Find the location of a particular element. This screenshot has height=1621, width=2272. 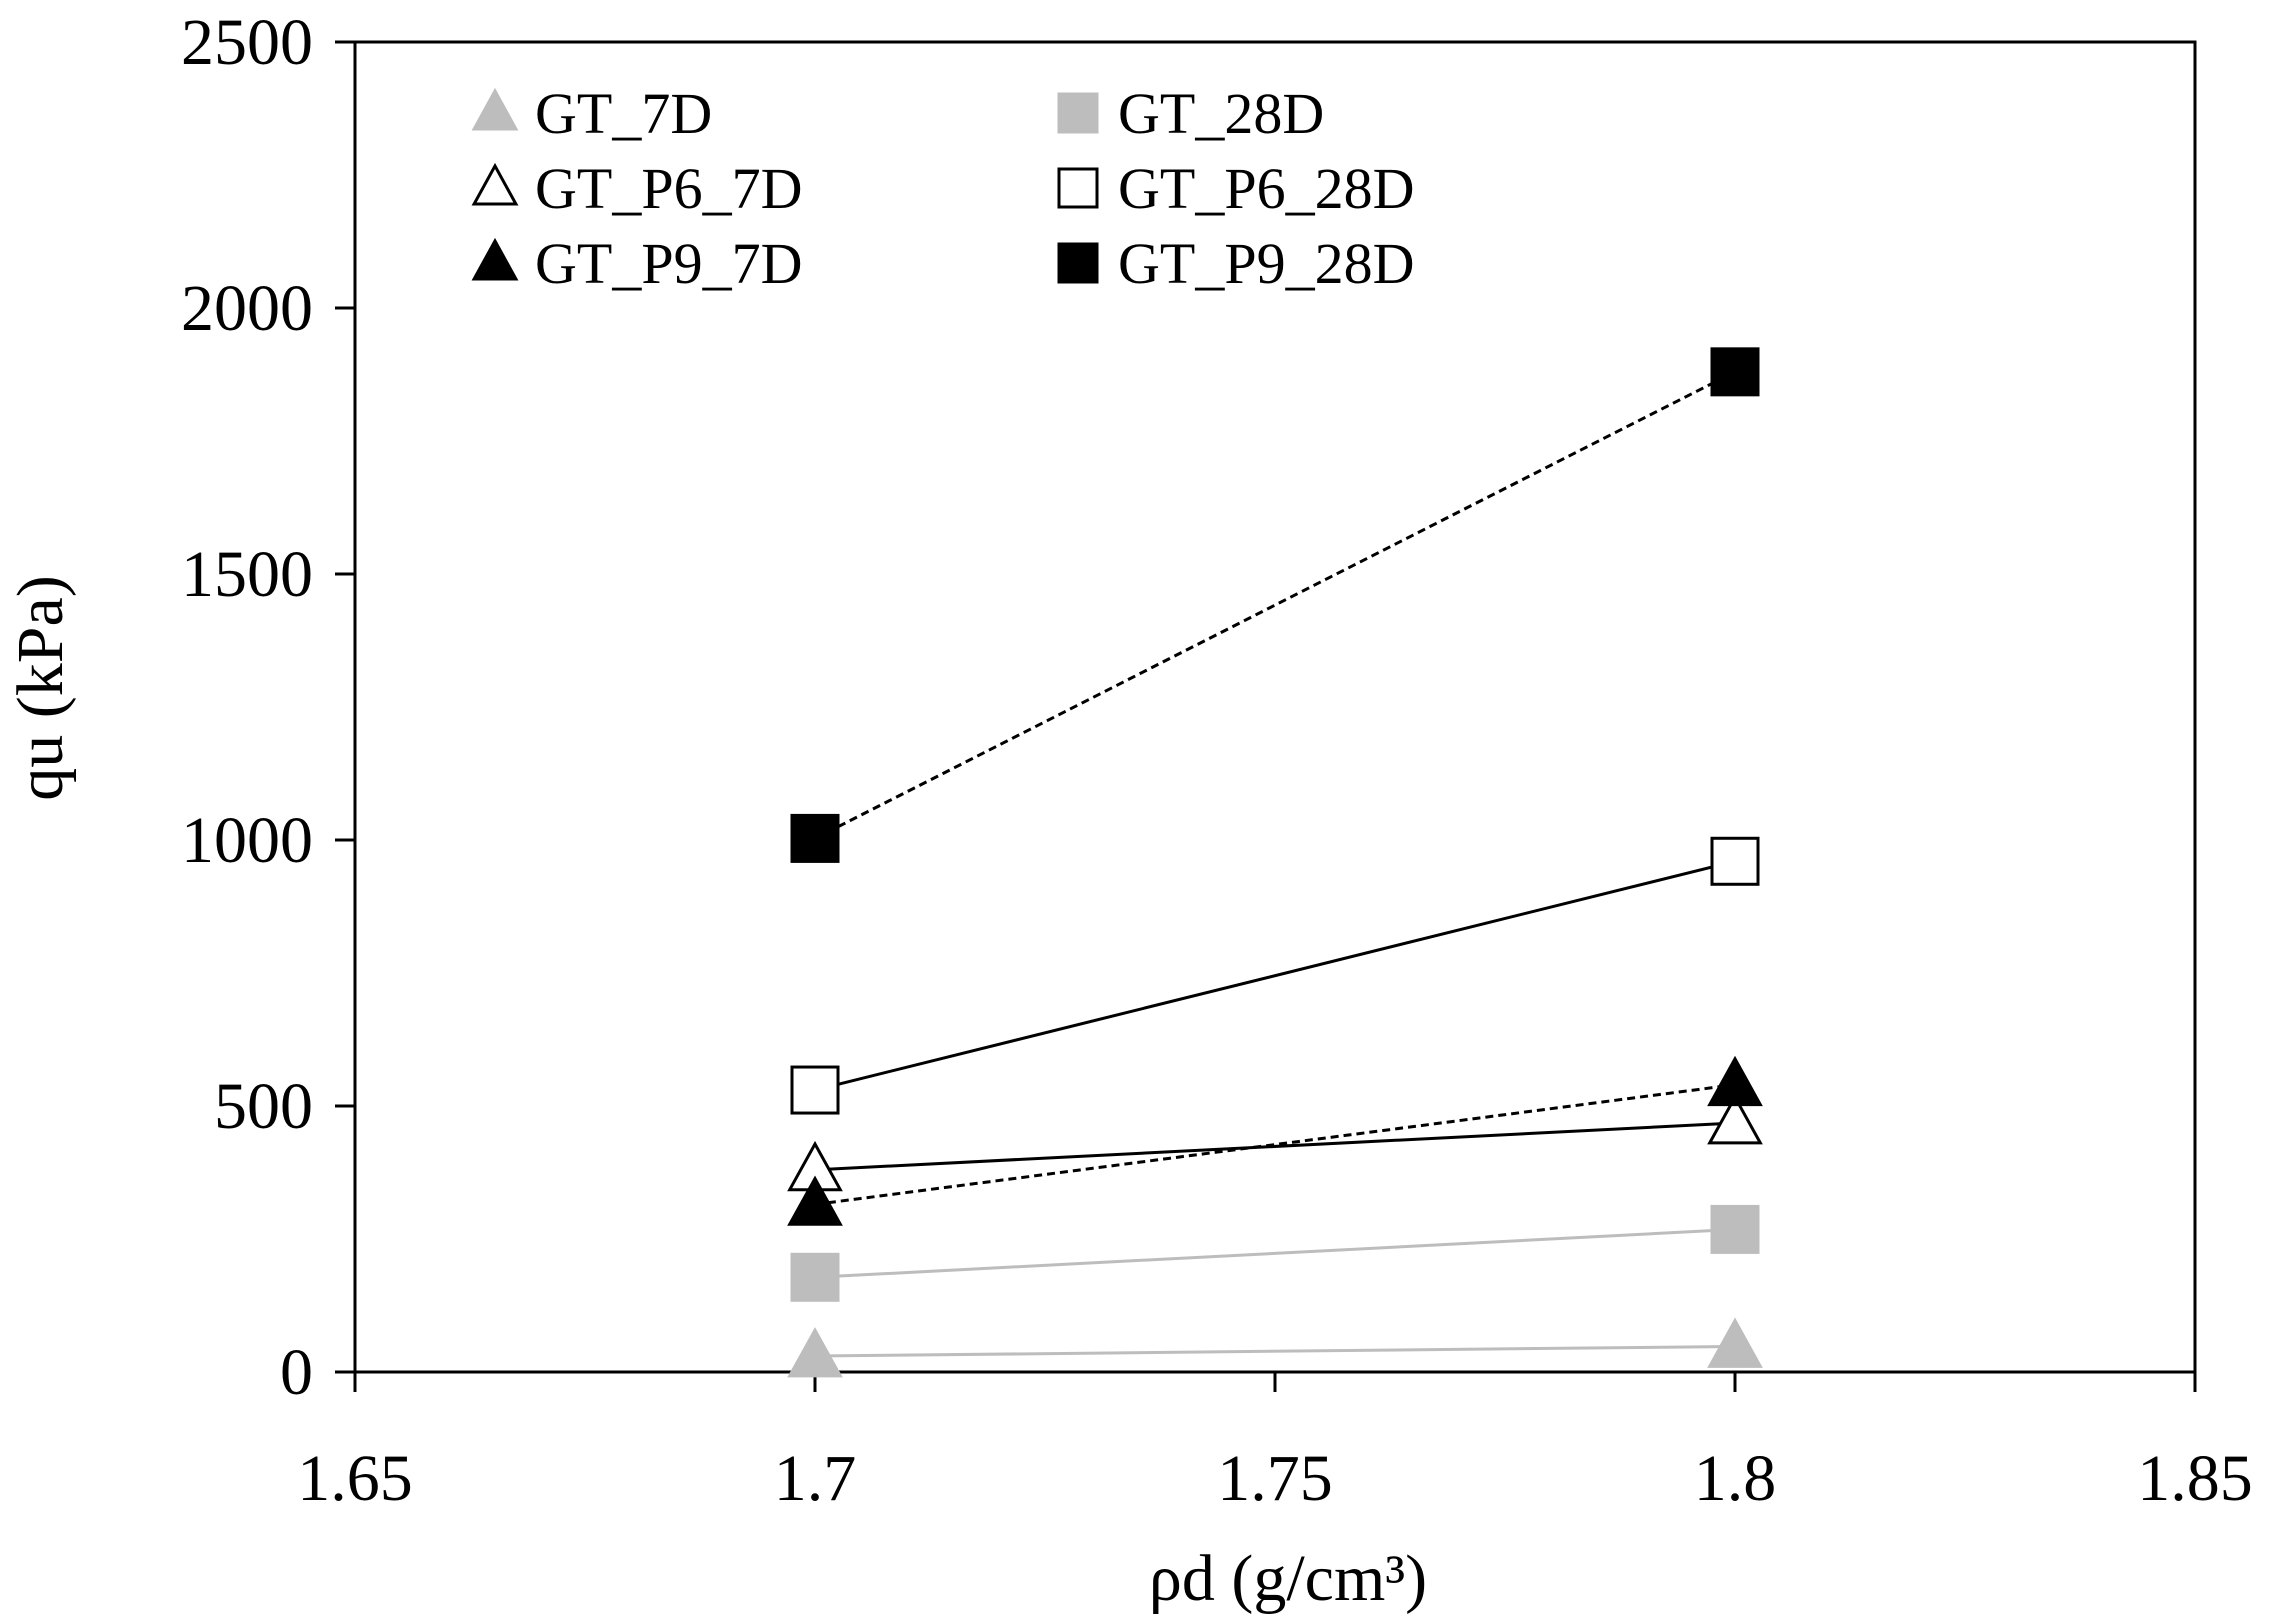

legend-label-gt-7d: GT_7D is located at coordinates (623, 113).